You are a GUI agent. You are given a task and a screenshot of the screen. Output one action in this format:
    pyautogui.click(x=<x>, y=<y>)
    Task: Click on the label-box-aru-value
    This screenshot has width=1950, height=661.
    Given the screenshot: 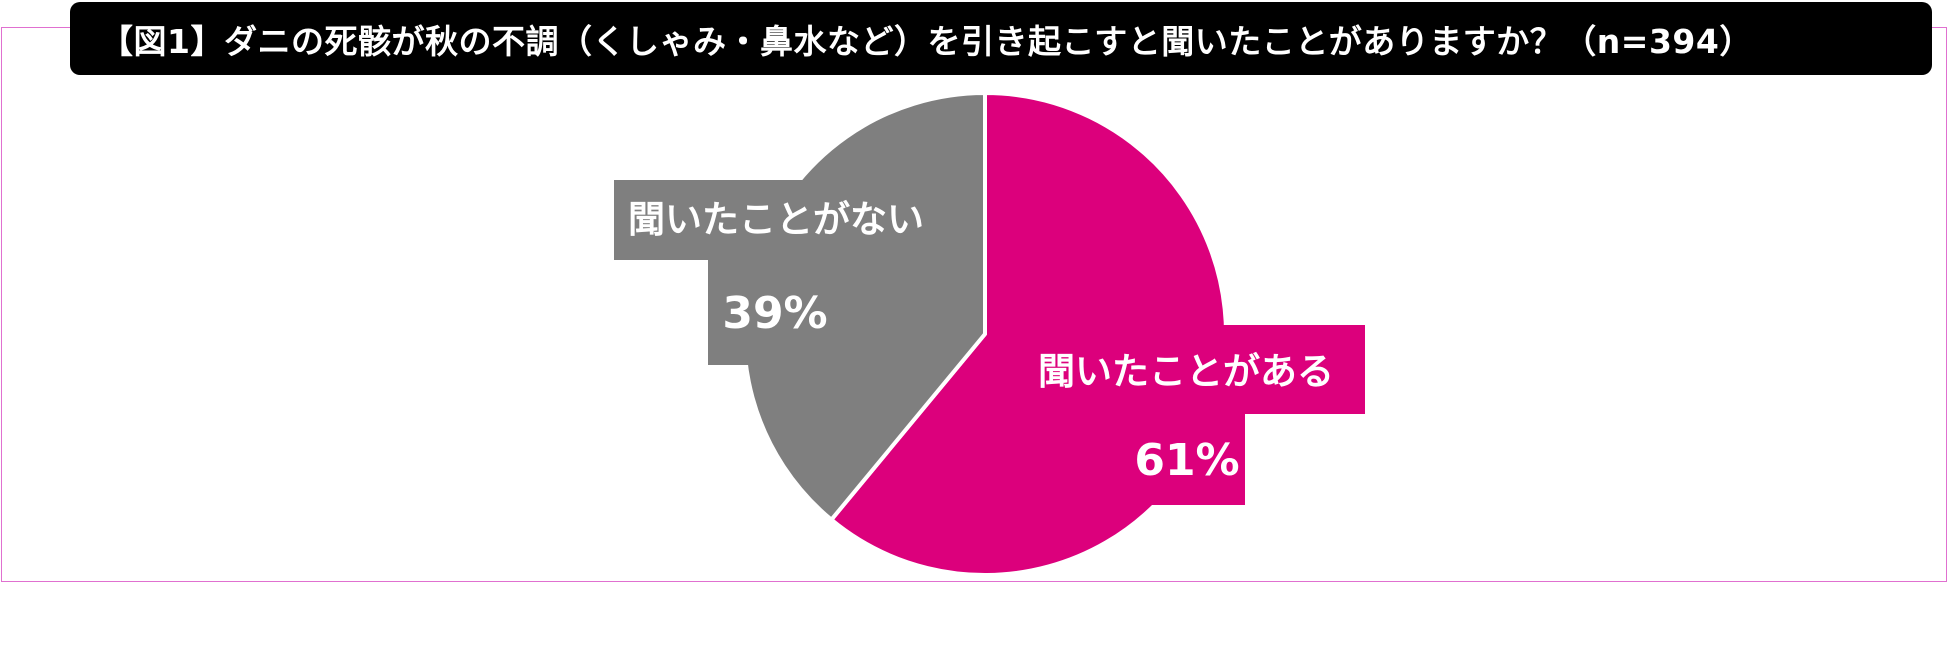 What is the action you would take?
    pyautogui.click(x=1182, y=457)
    